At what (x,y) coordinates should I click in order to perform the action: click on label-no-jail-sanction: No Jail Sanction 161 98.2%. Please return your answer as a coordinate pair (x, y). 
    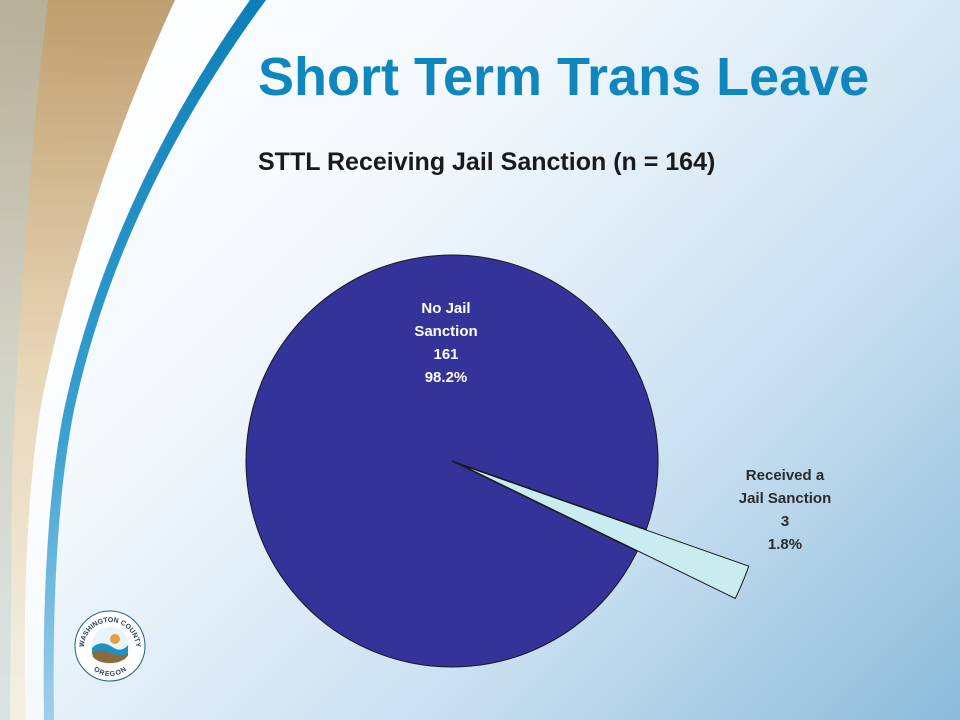
    Looking at the image, I should click on (446, 343).